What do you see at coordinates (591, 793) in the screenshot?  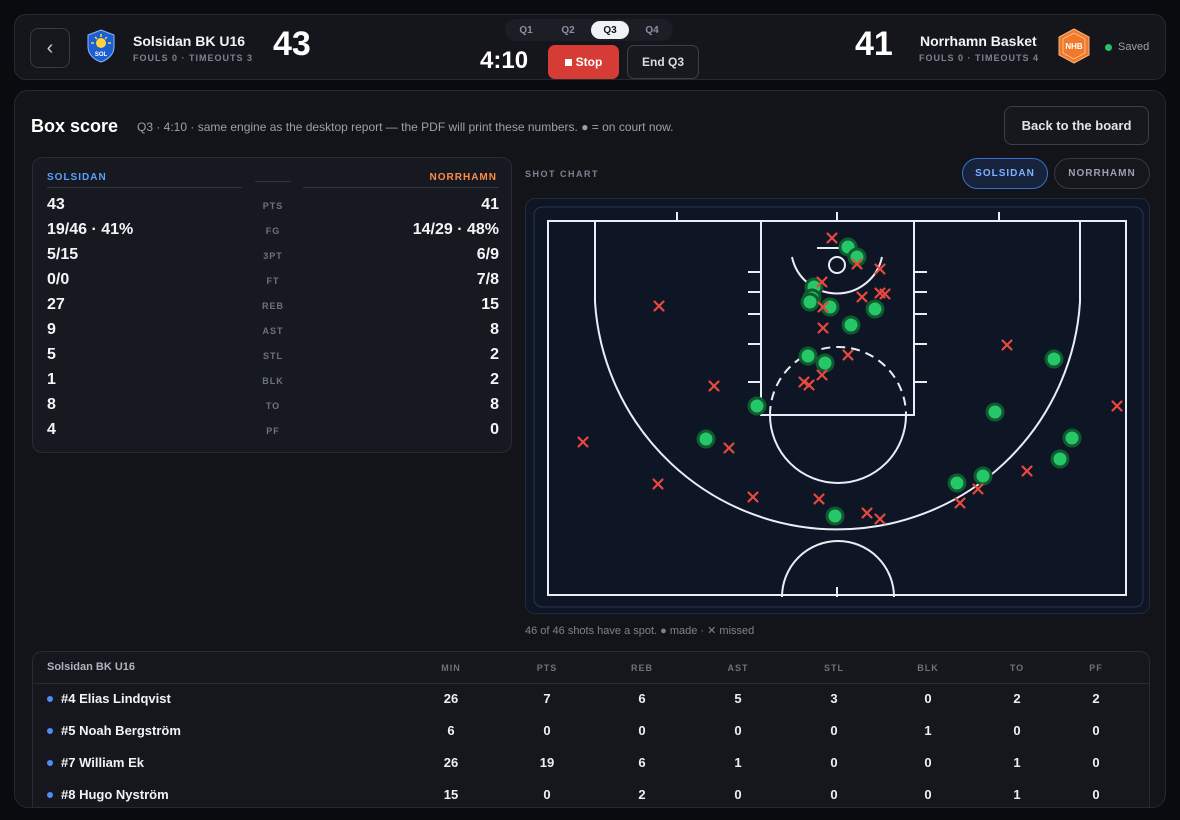 I see `table-row: #8 Hugo Nyström 15 0 2 0 0 0 1 0` at bounding box center [591, 793].